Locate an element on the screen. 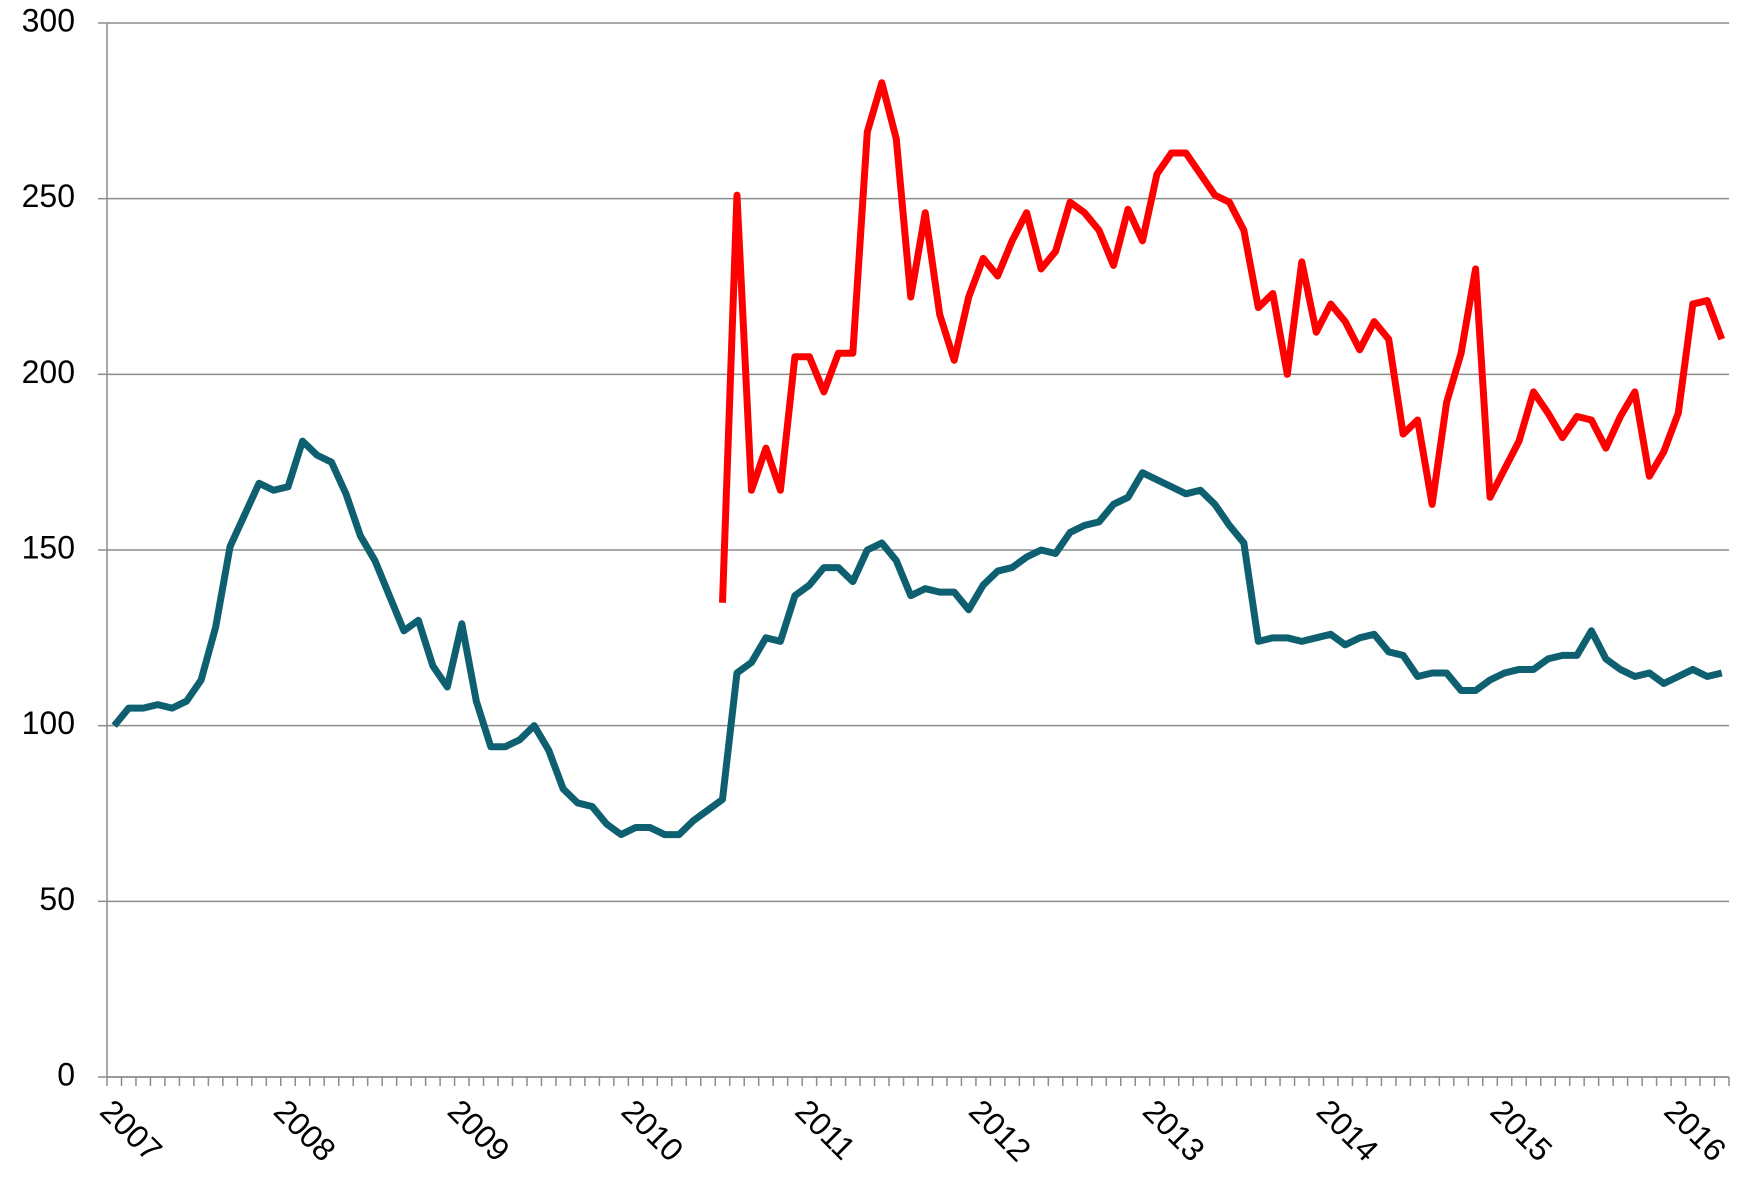 The image size is (1749, 1182). x-tick-label: 2015 is located at coordinates (1522, 1130).